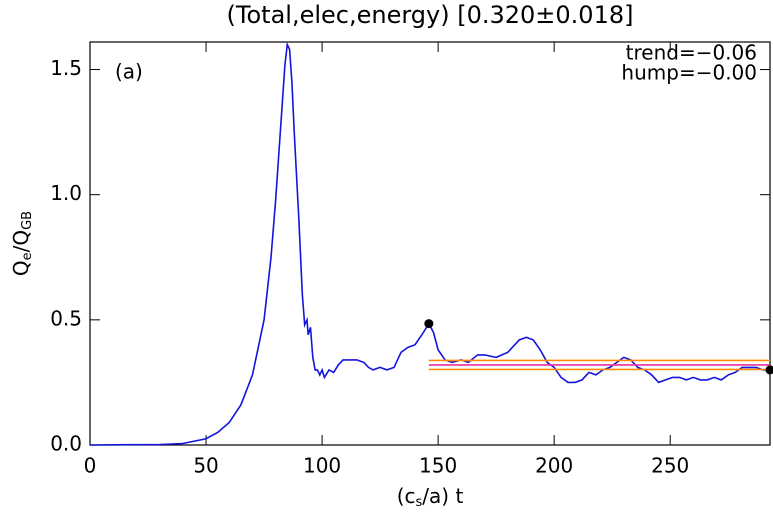 This screenshot has height=523, width=773. Describe the element at coordinates (129, 72) in the screenshot. I see `annotation: (a)` at that location.